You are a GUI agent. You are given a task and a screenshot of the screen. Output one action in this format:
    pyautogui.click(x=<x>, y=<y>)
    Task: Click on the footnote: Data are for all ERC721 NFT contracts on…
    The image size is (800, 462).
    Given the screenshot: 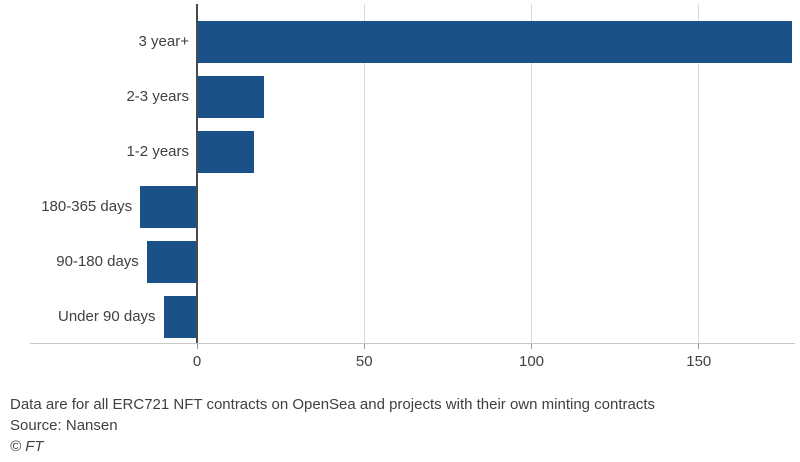 What is the action you would take?
    pyautogui.click(x=333, y=404)
    